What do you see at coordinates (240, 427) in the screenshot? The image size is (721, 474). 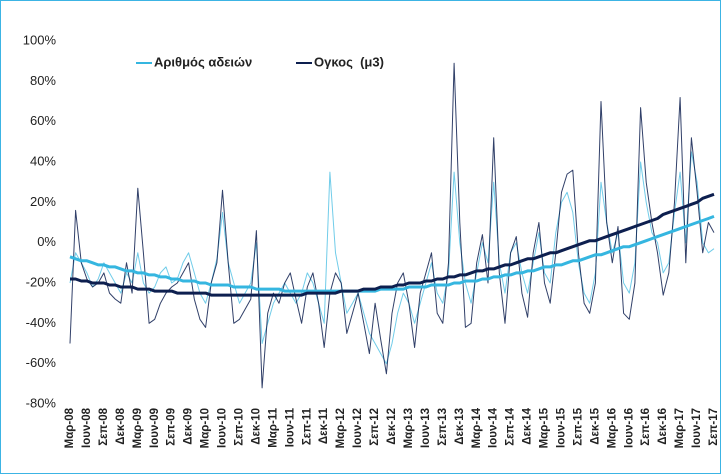 I see `x-tick-label: Σεπ-10` at bounding box center [240, 427].